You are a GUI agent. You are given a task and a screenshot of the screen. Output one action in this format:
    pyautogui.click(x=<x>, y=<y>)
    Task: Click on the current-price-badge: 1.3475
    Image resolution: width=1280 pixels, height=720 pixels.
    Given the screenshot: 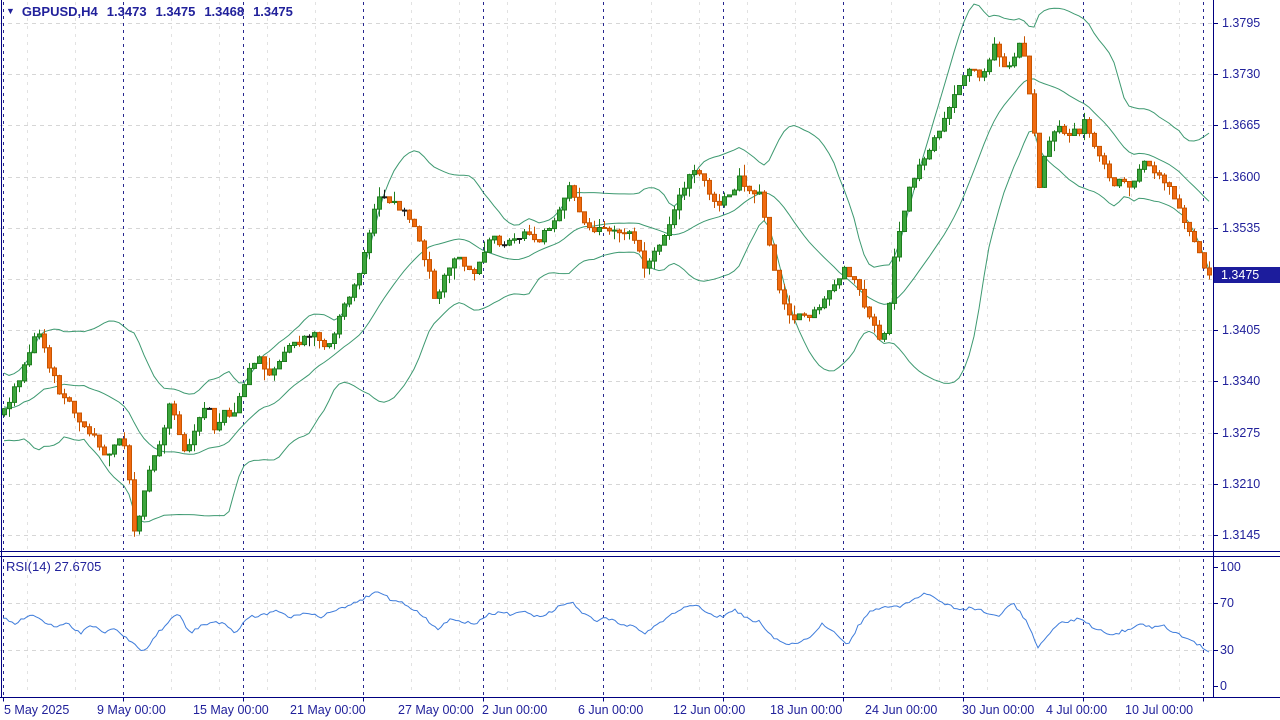 What is the action you would take?
    pyautogui.click(x=1247, y=275)
    